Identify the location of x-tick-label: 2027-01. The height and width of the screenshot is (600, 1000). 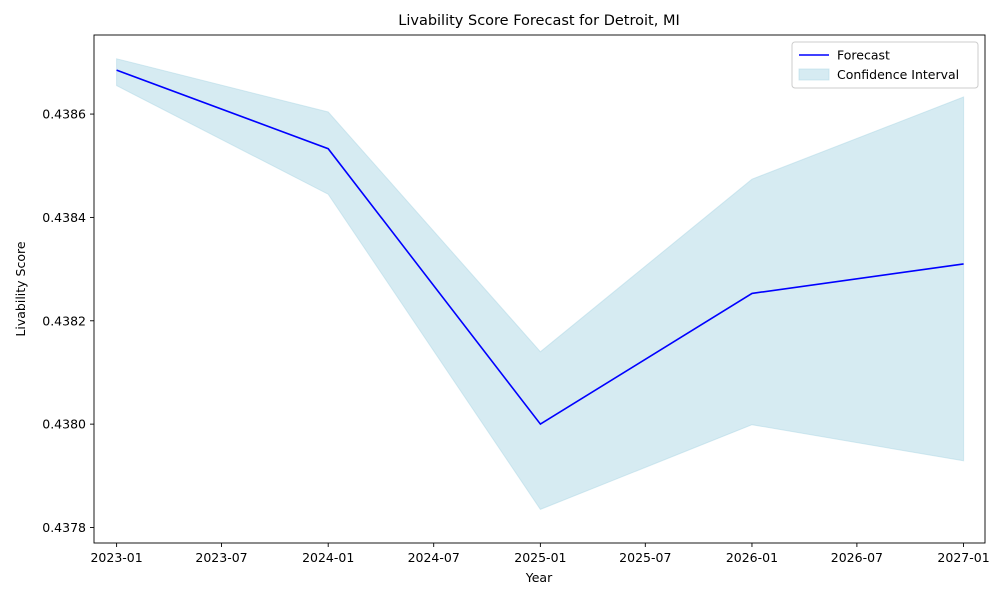
(963, 557).